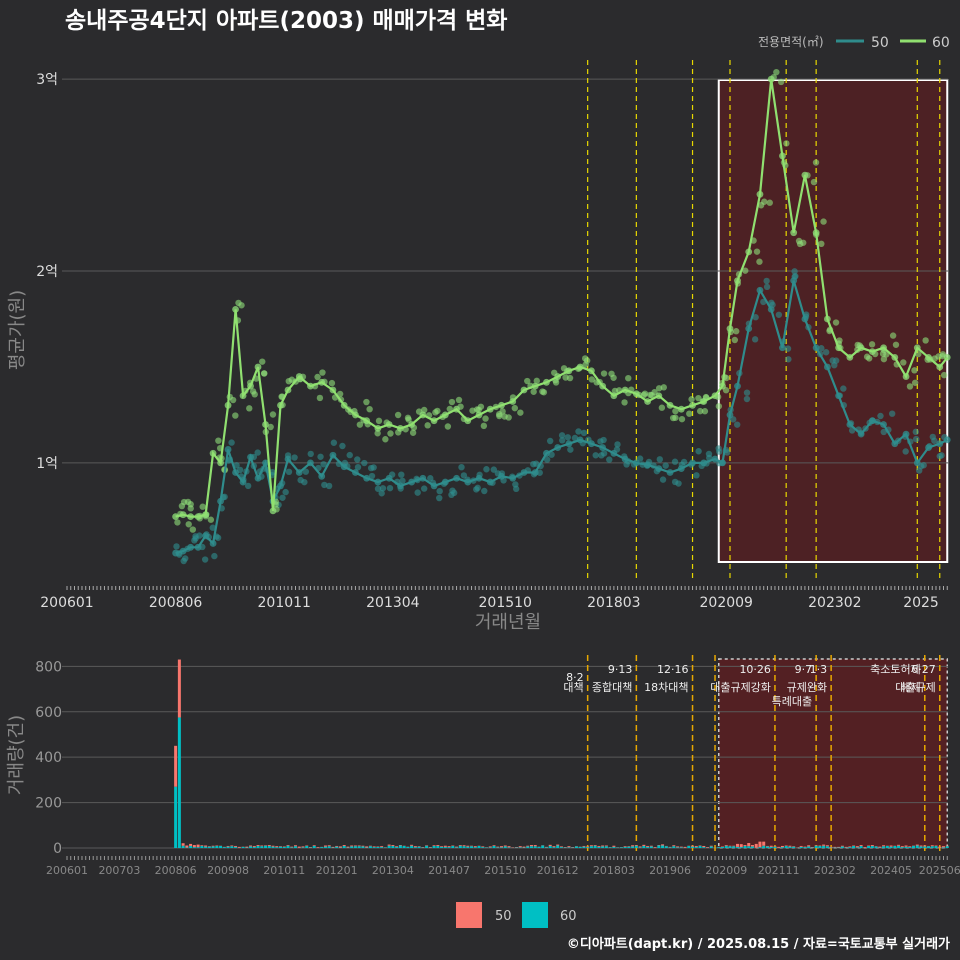  What do you see at coordinates (833, 321) in the screenshot?
I see `highlight-box` at bounding box center [833, 321].